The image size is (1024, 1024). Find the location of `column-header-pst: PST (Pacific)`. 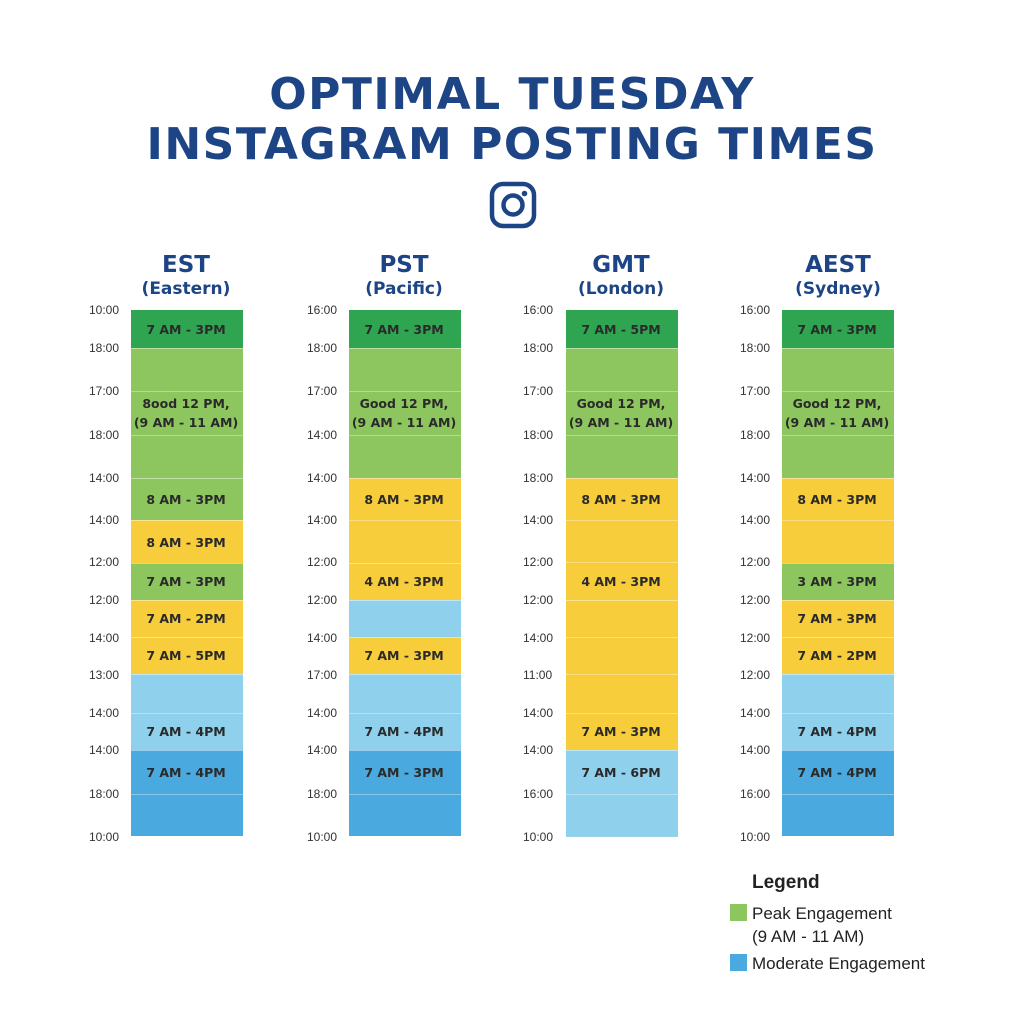

column-header-pst: PST (Pacific) is located at coordinates (404, 276).